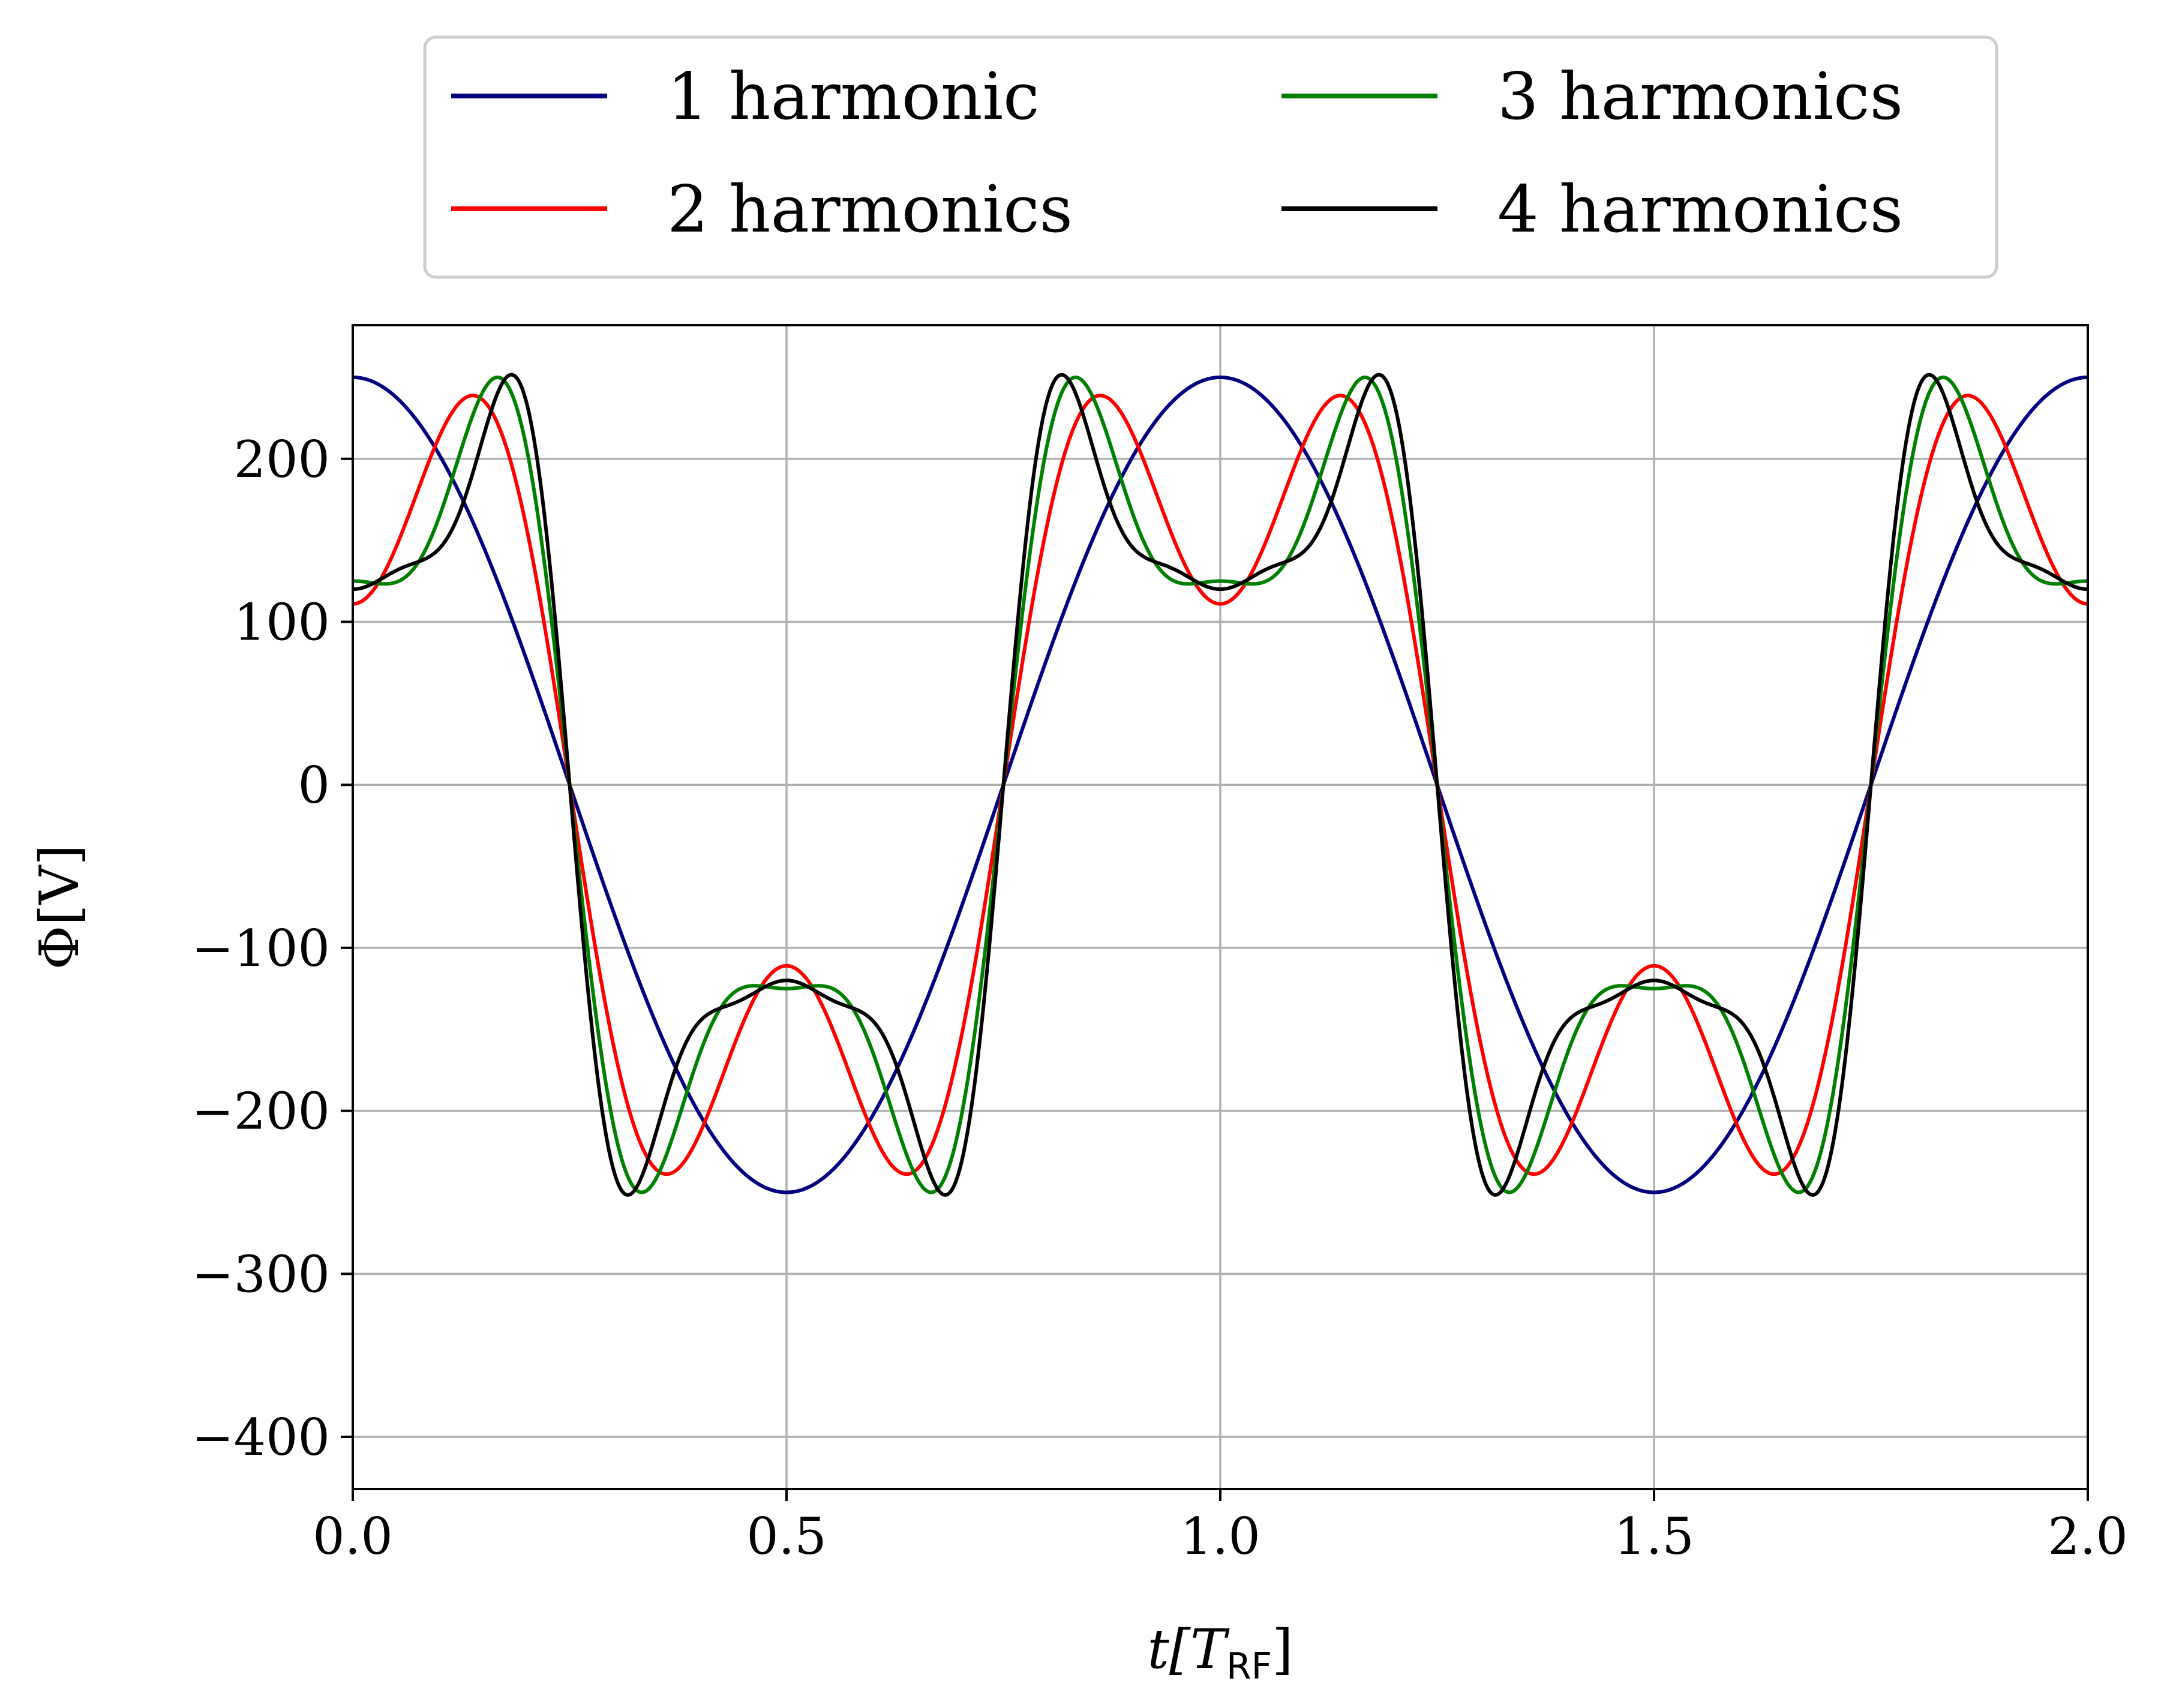 This screenshot has width=2167, height=1708. I want to click on y-tick-label: 200, so click(282, 459).